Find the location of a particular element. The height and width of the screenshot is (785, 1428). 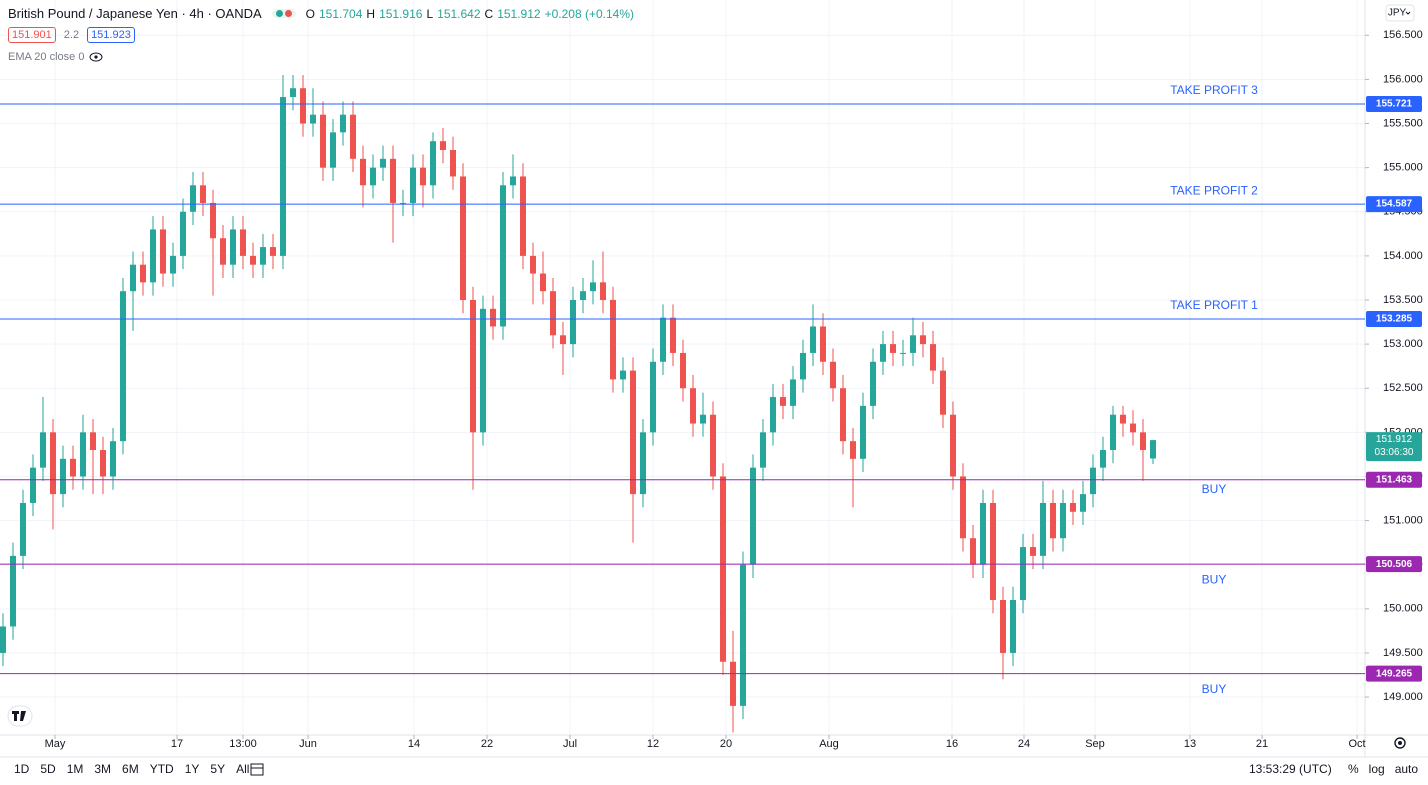

range-button: 1M is located at coordinates (75, 769).